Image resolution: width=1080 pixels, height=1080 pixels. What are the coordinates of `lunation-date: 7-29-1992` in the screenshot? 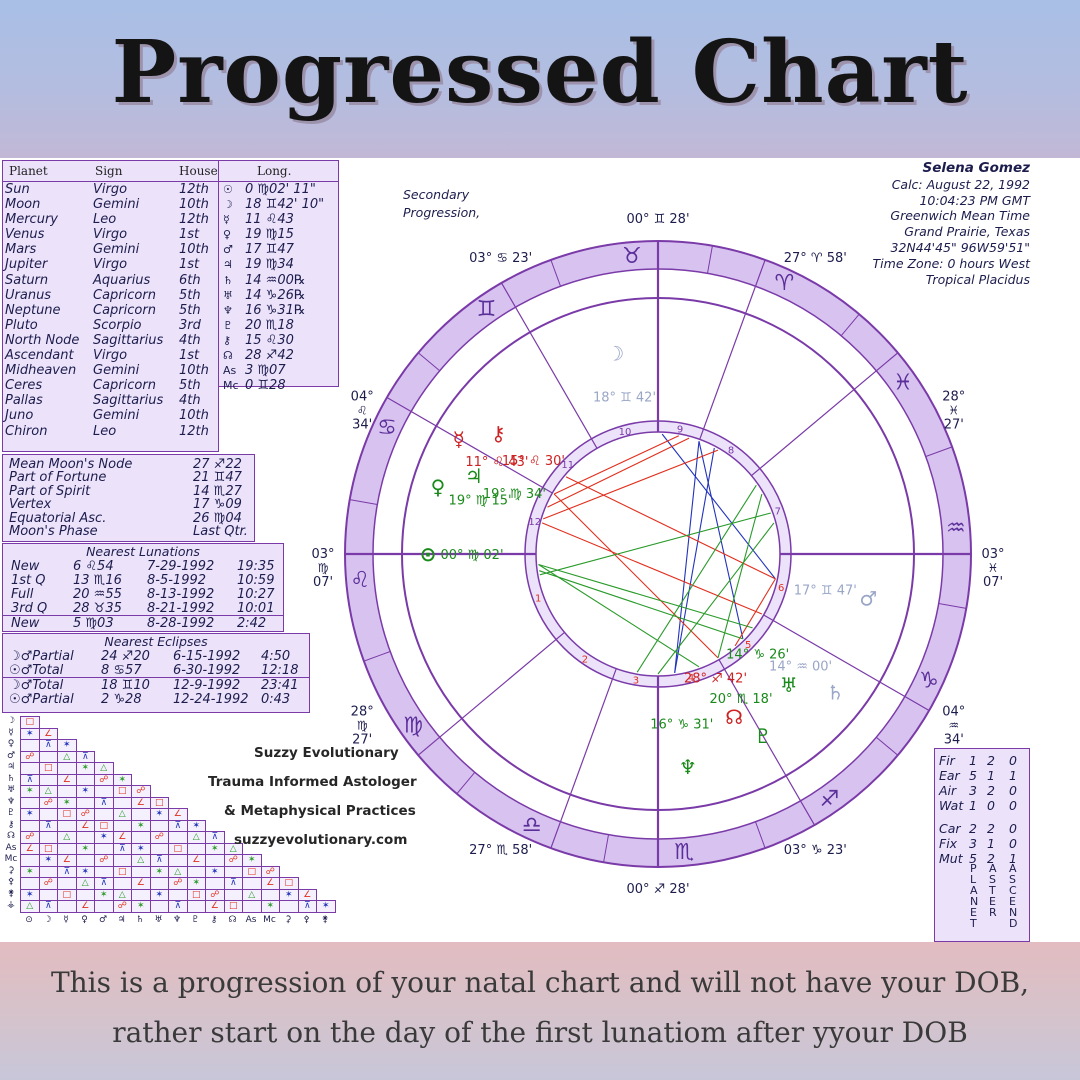 It's located at (181, 567).